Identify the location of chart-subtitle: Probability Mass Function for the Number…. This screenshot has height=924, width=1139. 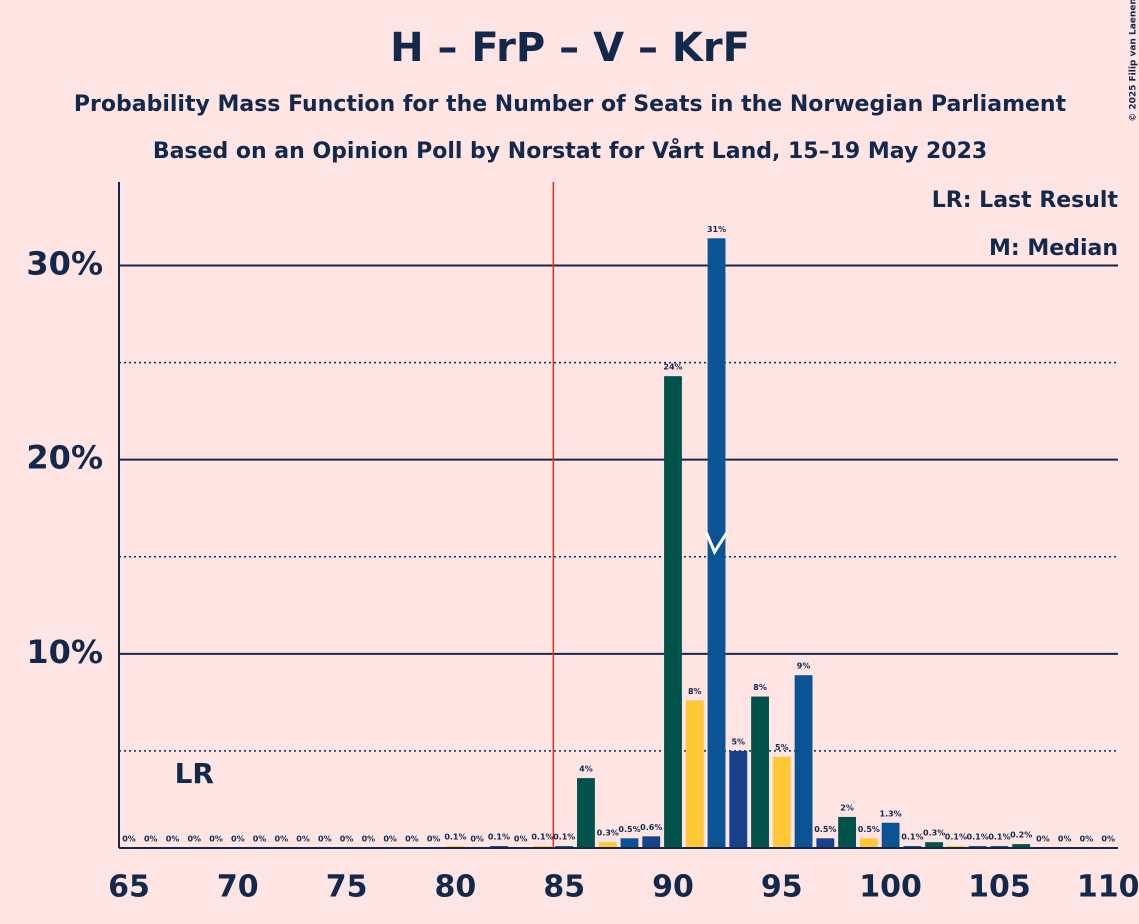
(570, 104).